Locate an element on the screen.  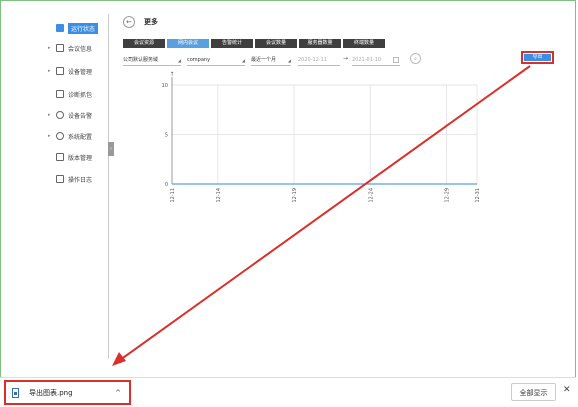
x-tick-label: 12-11 is located at coordinates (173, 195).